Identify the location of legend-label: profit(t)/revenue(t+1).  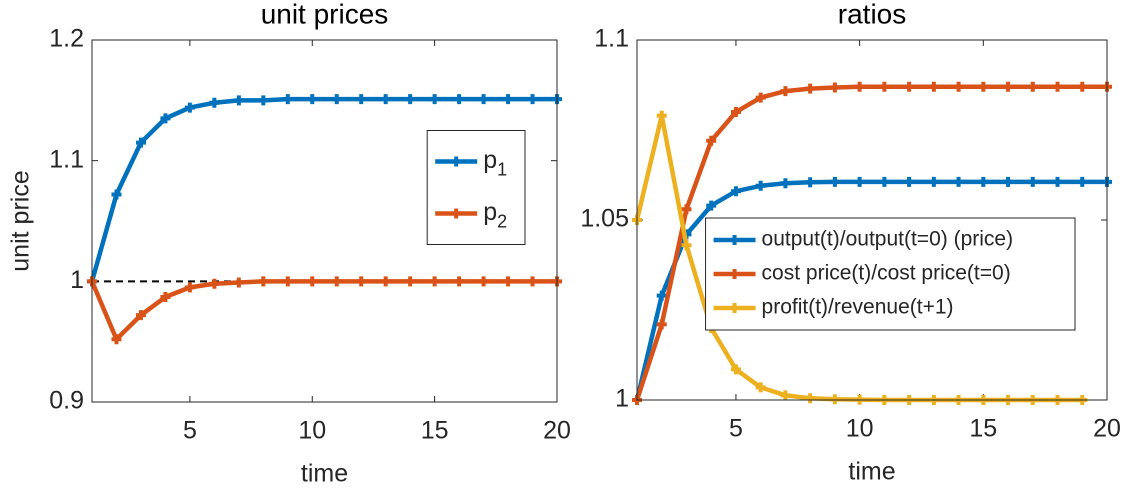
(858, 307).